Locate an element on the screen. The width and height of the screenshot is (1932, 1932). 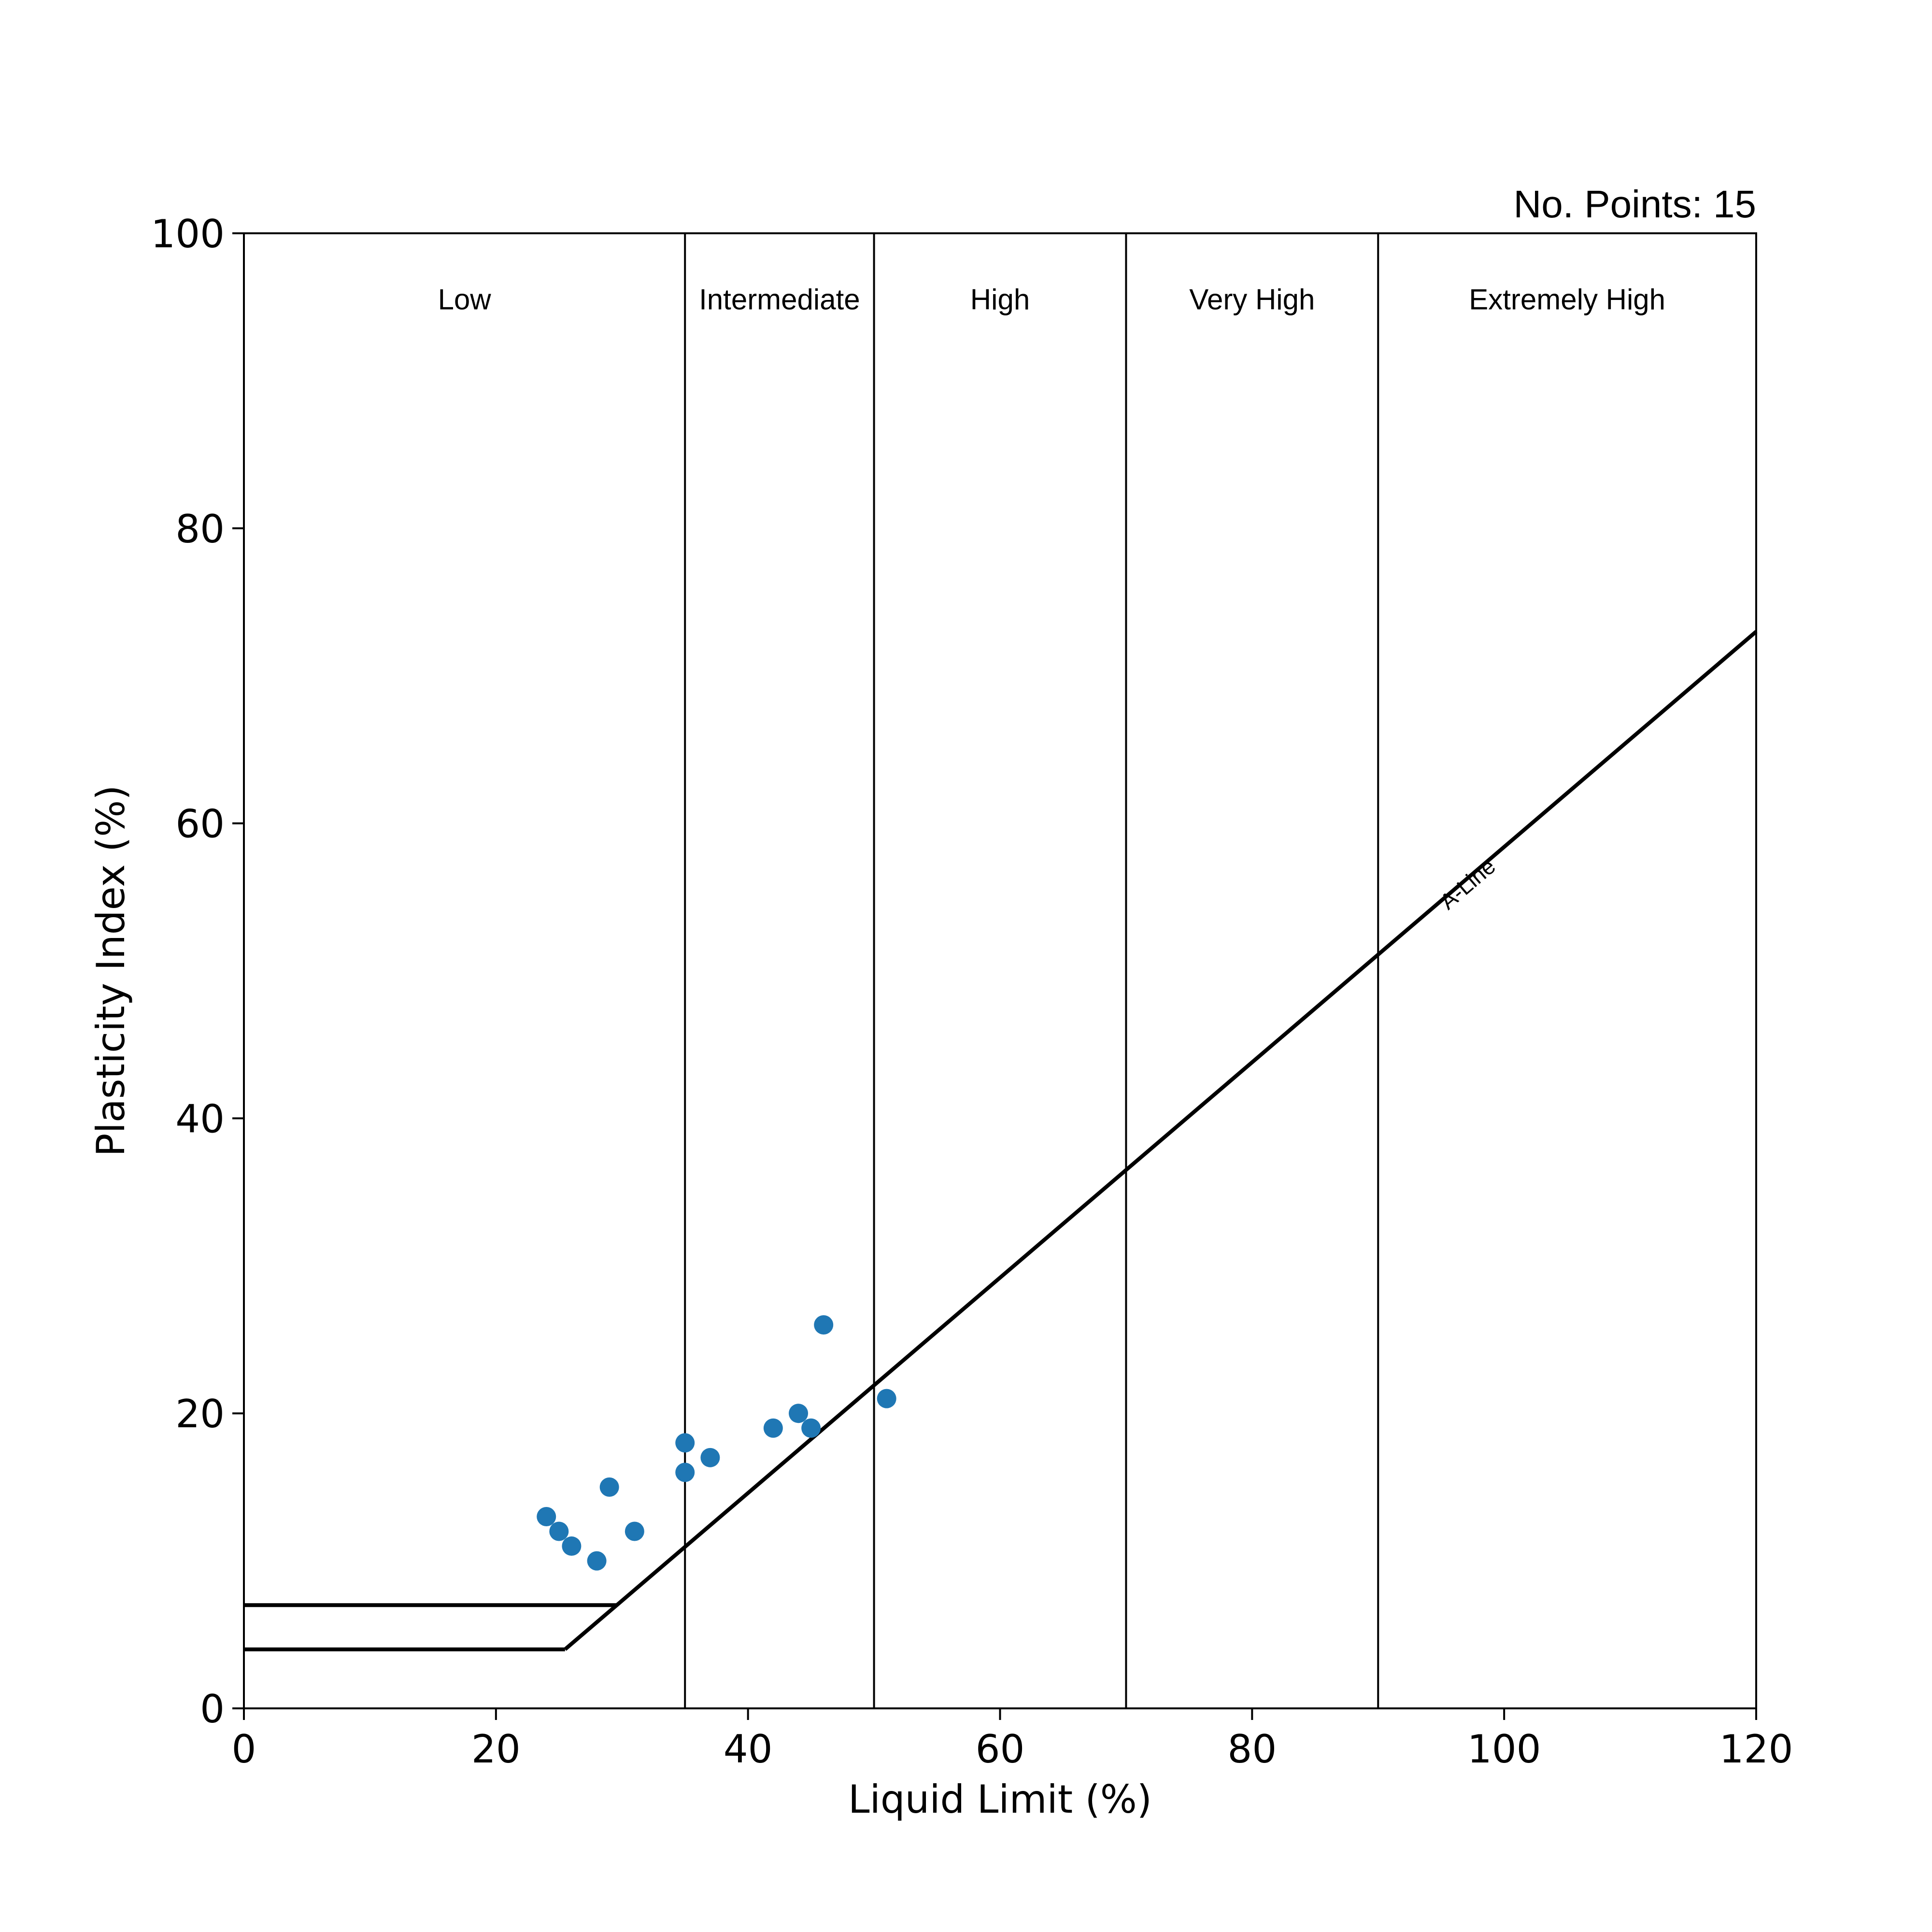
x-axis-title: Liquid Limit (%) is located at coordinates (1000, 1799).